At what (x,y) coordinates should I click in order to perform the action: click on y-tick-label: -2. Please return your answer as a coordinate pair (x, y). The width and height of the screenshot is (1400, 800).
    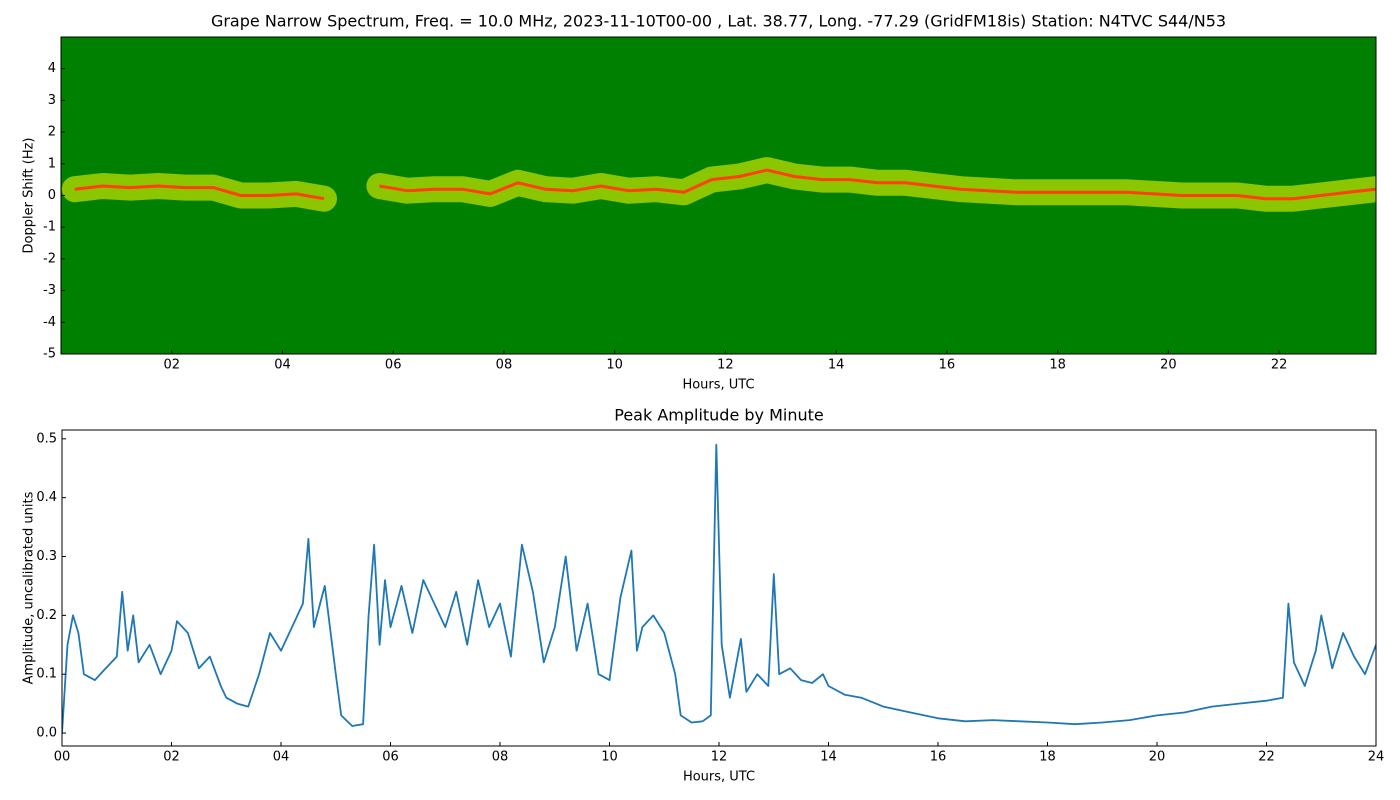
    Looking at the image, I should click on (49, 258).